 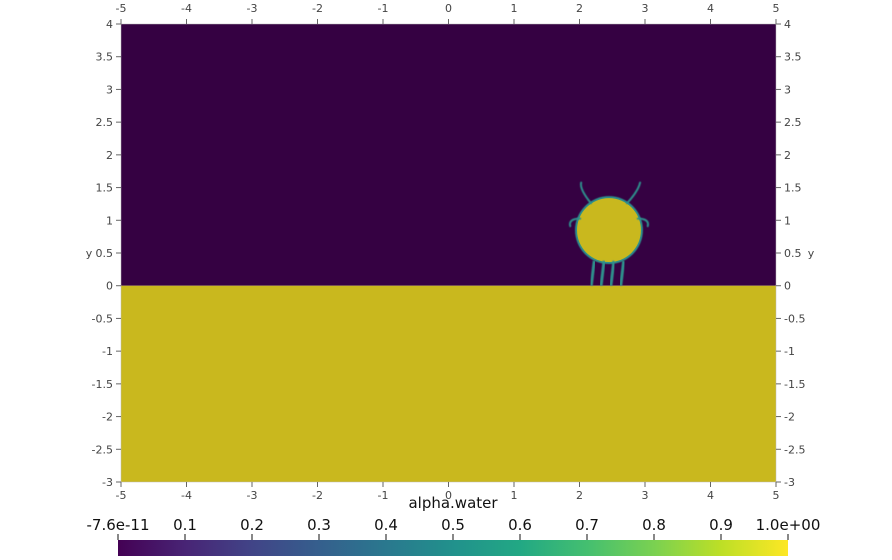 I want to click on y-tick-label-left: 2.5, so click(x=105, y=122).